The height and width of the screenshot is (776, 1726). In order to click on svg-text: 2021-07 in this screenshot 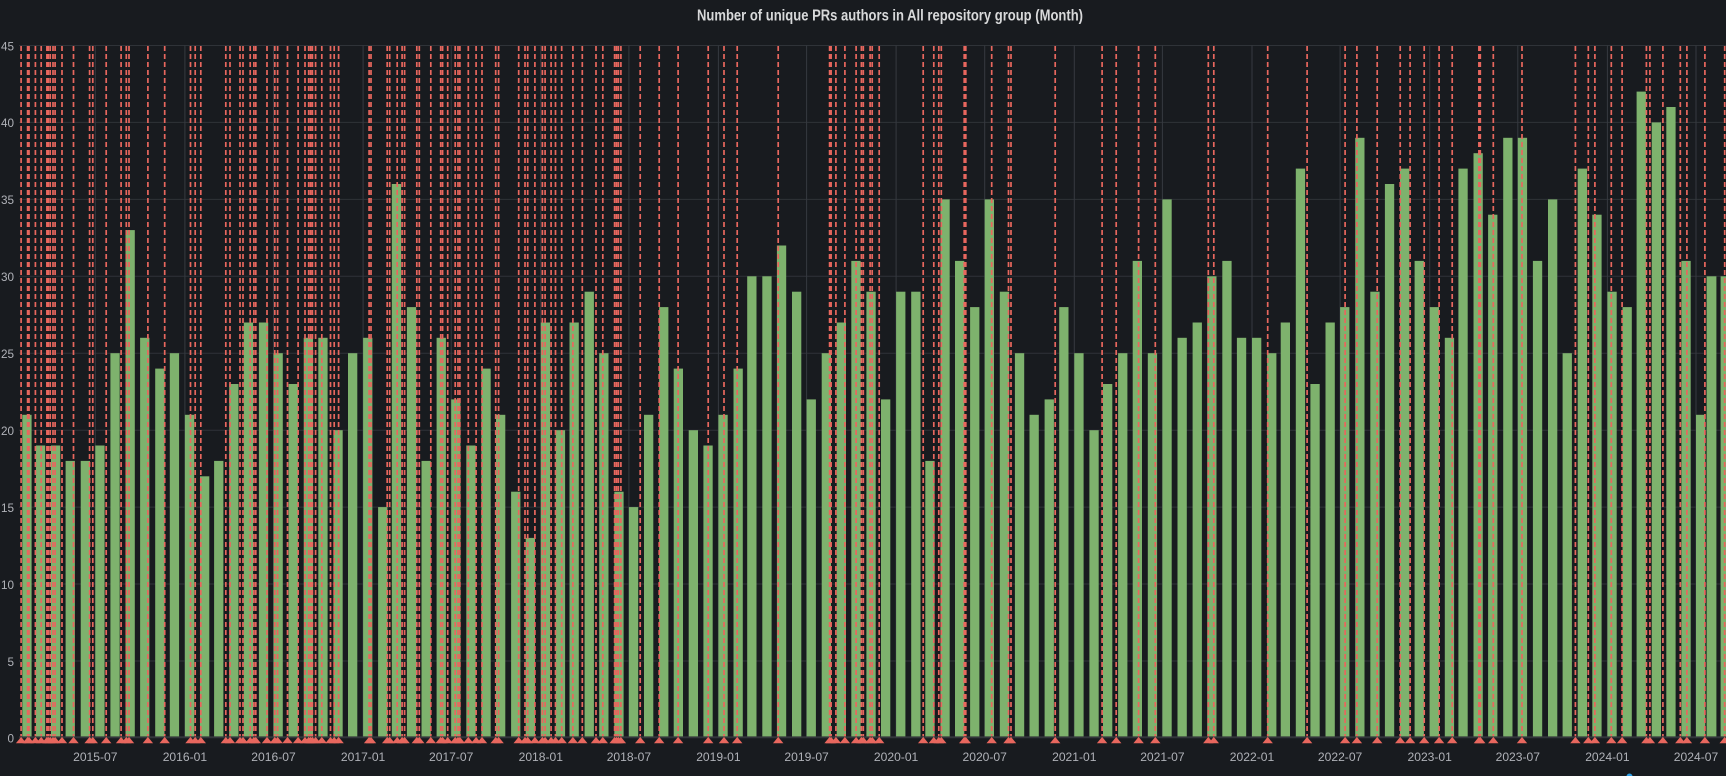, I will do `click(1162, 757)`.